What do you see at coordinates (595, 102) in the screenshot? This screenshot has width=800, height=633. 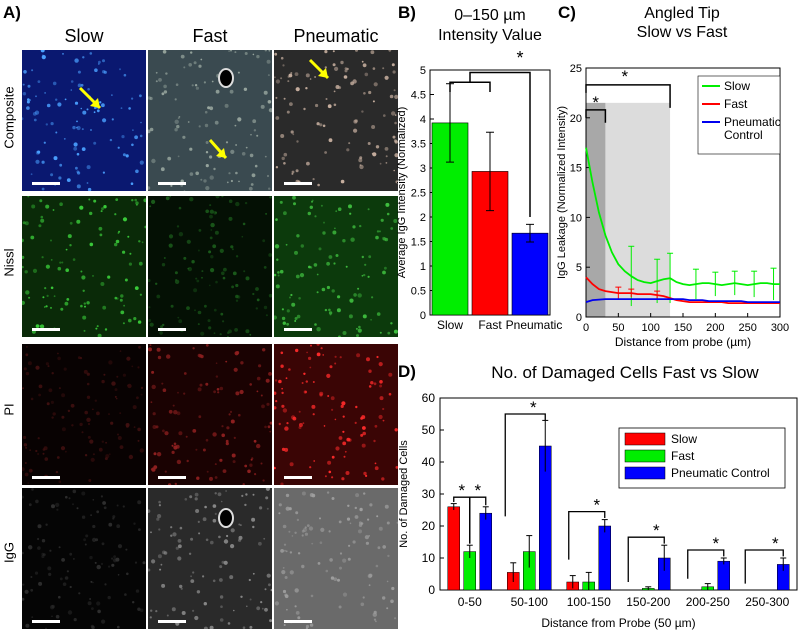 I see `chart-c-significance-star: *` at bounding box center [595, 102].